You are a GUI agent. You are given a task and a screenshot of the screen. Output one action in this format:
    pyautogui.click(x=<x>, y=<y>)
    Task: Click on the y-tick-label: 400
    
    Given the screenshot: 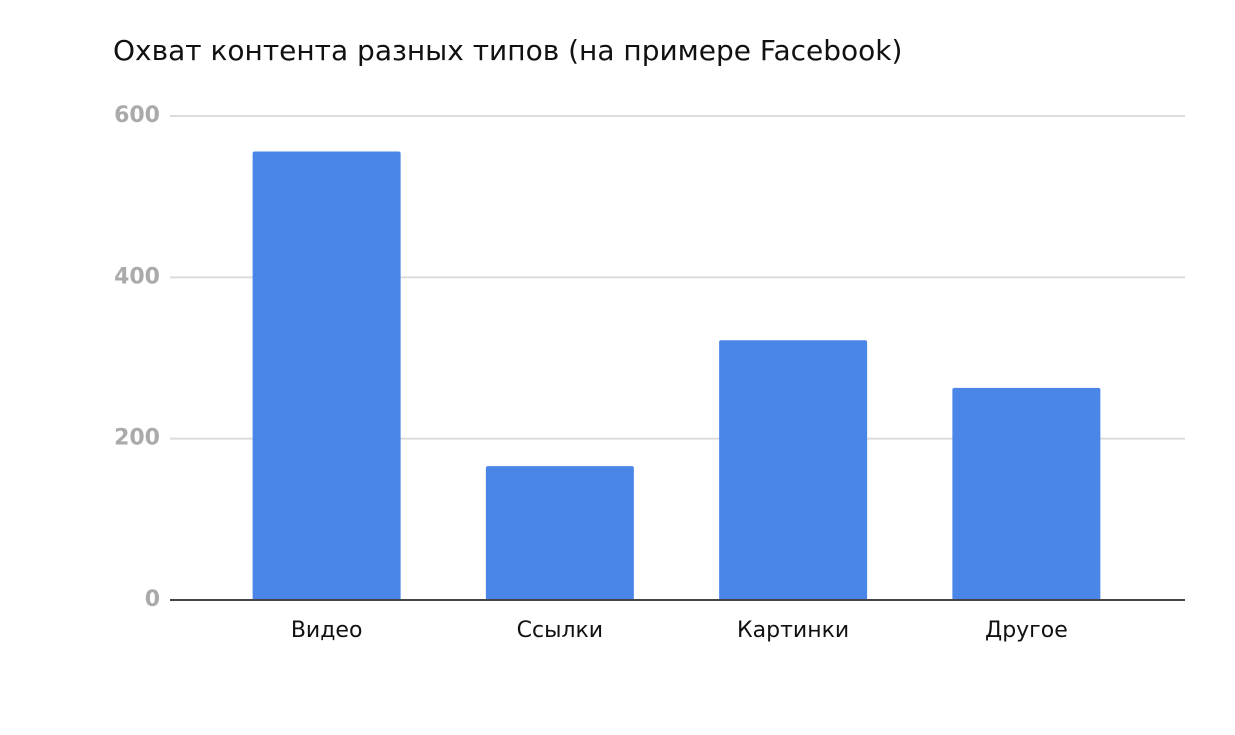 What is the action you would take?
    pyautogui.click(x=137, y=276)
    